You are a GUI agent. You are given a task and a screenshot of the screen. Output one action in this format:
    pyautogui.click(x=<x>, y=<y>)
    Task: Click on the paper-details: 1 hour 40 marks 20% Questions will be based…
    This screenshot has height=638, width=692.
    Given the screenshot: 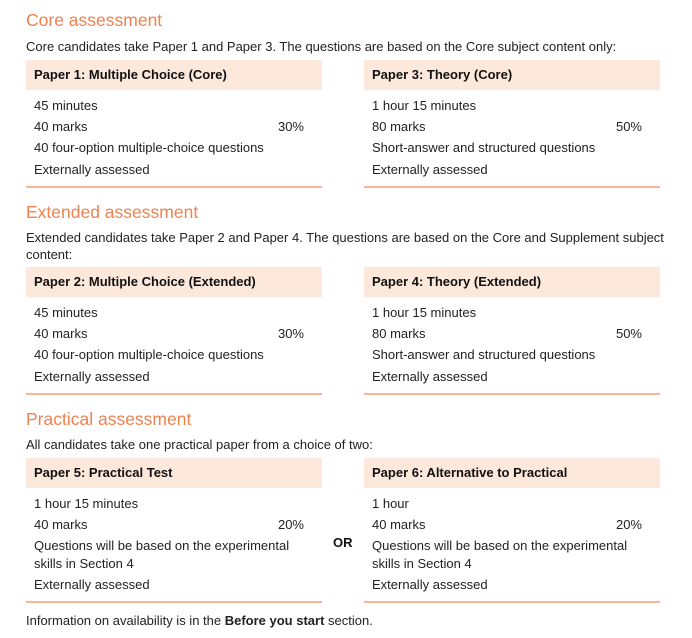 What is the action you would take?
    pyautogui.click(x=512, y=545)
    